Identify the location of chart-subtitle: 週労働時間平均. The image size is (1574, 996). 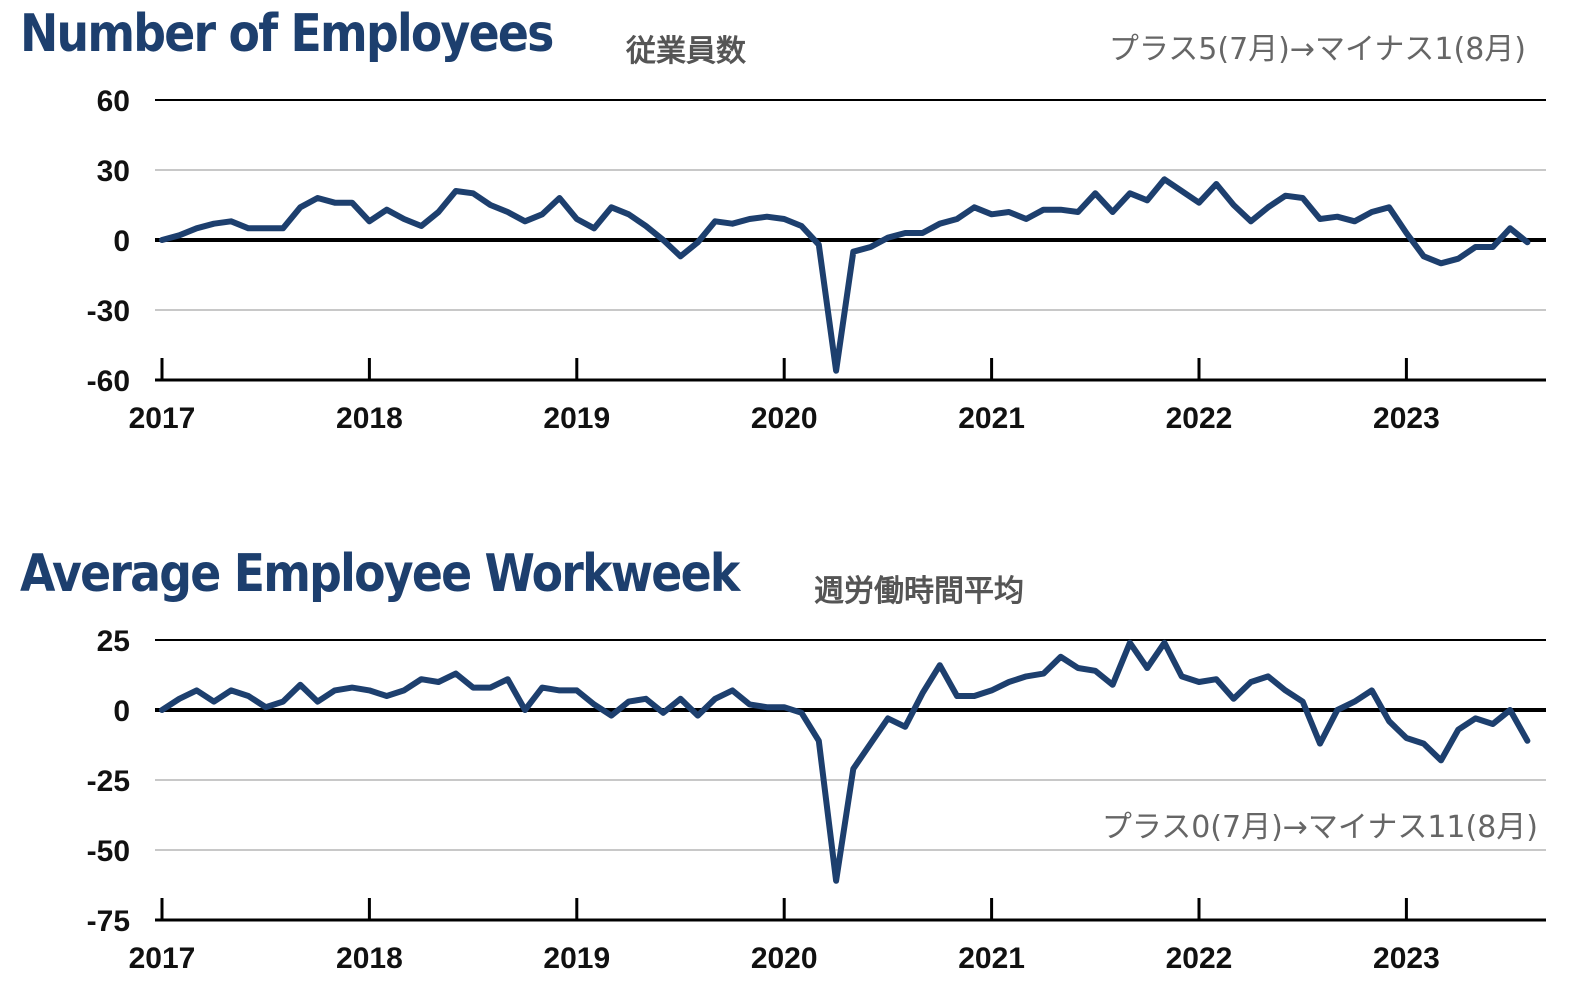
(919, 591).